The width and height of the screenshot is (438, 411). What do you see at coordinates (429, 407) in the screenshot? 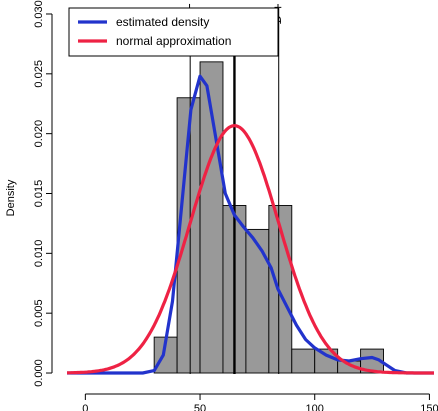
I see `x-tick-label: 150` at bounding box center [429, 407].